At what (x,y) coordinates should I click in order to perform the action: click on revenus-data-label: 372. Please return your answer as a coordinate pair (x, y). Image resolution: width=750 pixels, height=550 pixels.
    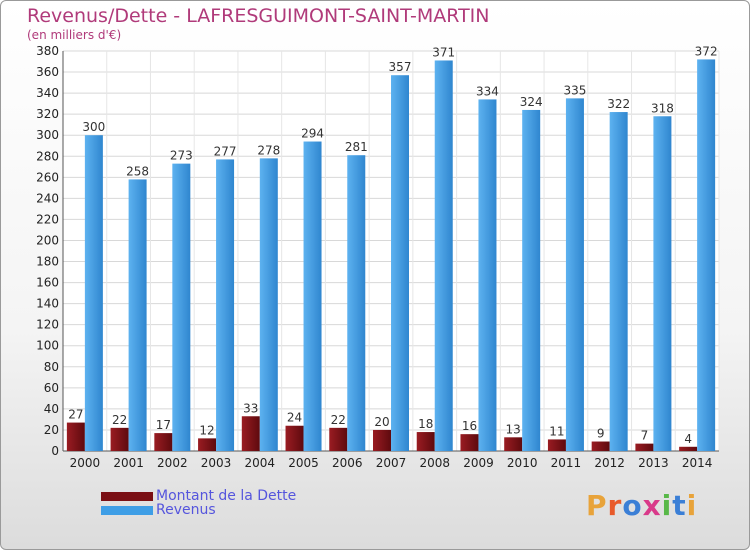
    Looking at the image, I should click on (706, 51).